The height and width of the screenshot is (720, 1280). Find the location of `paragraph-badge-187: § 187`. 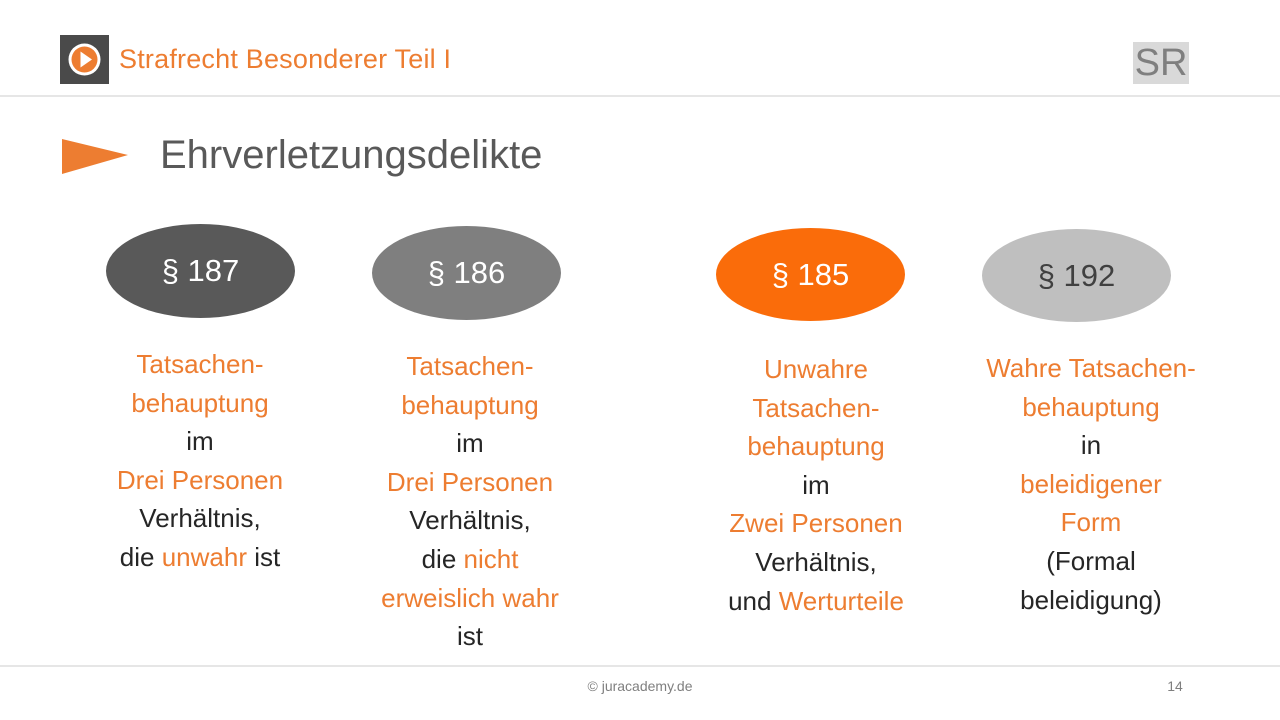

paragraph-badge-187: § 187 is located at coordinates (200, 271).